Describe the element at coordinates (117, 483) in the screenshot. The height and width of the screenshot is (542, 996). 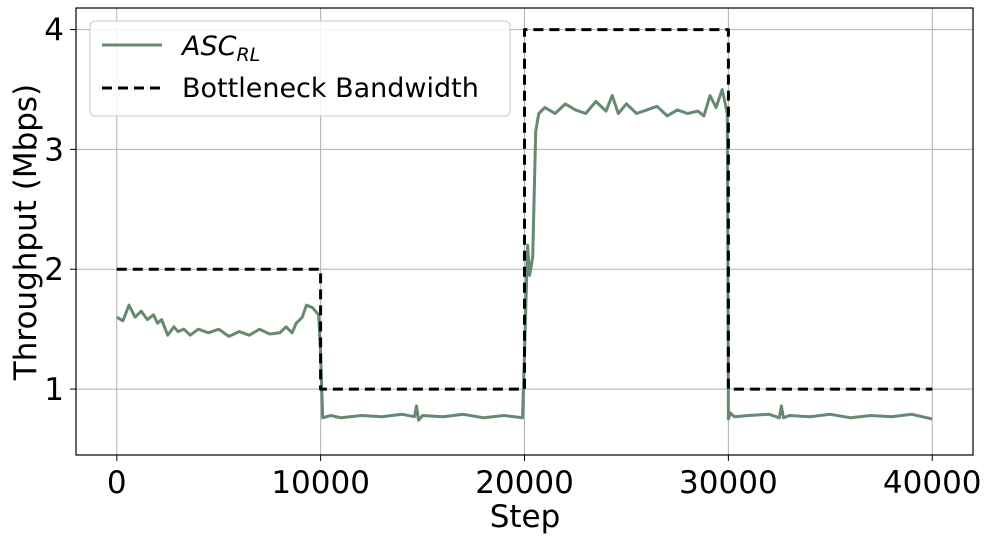
I see `x-tick-label: 0` at that location.